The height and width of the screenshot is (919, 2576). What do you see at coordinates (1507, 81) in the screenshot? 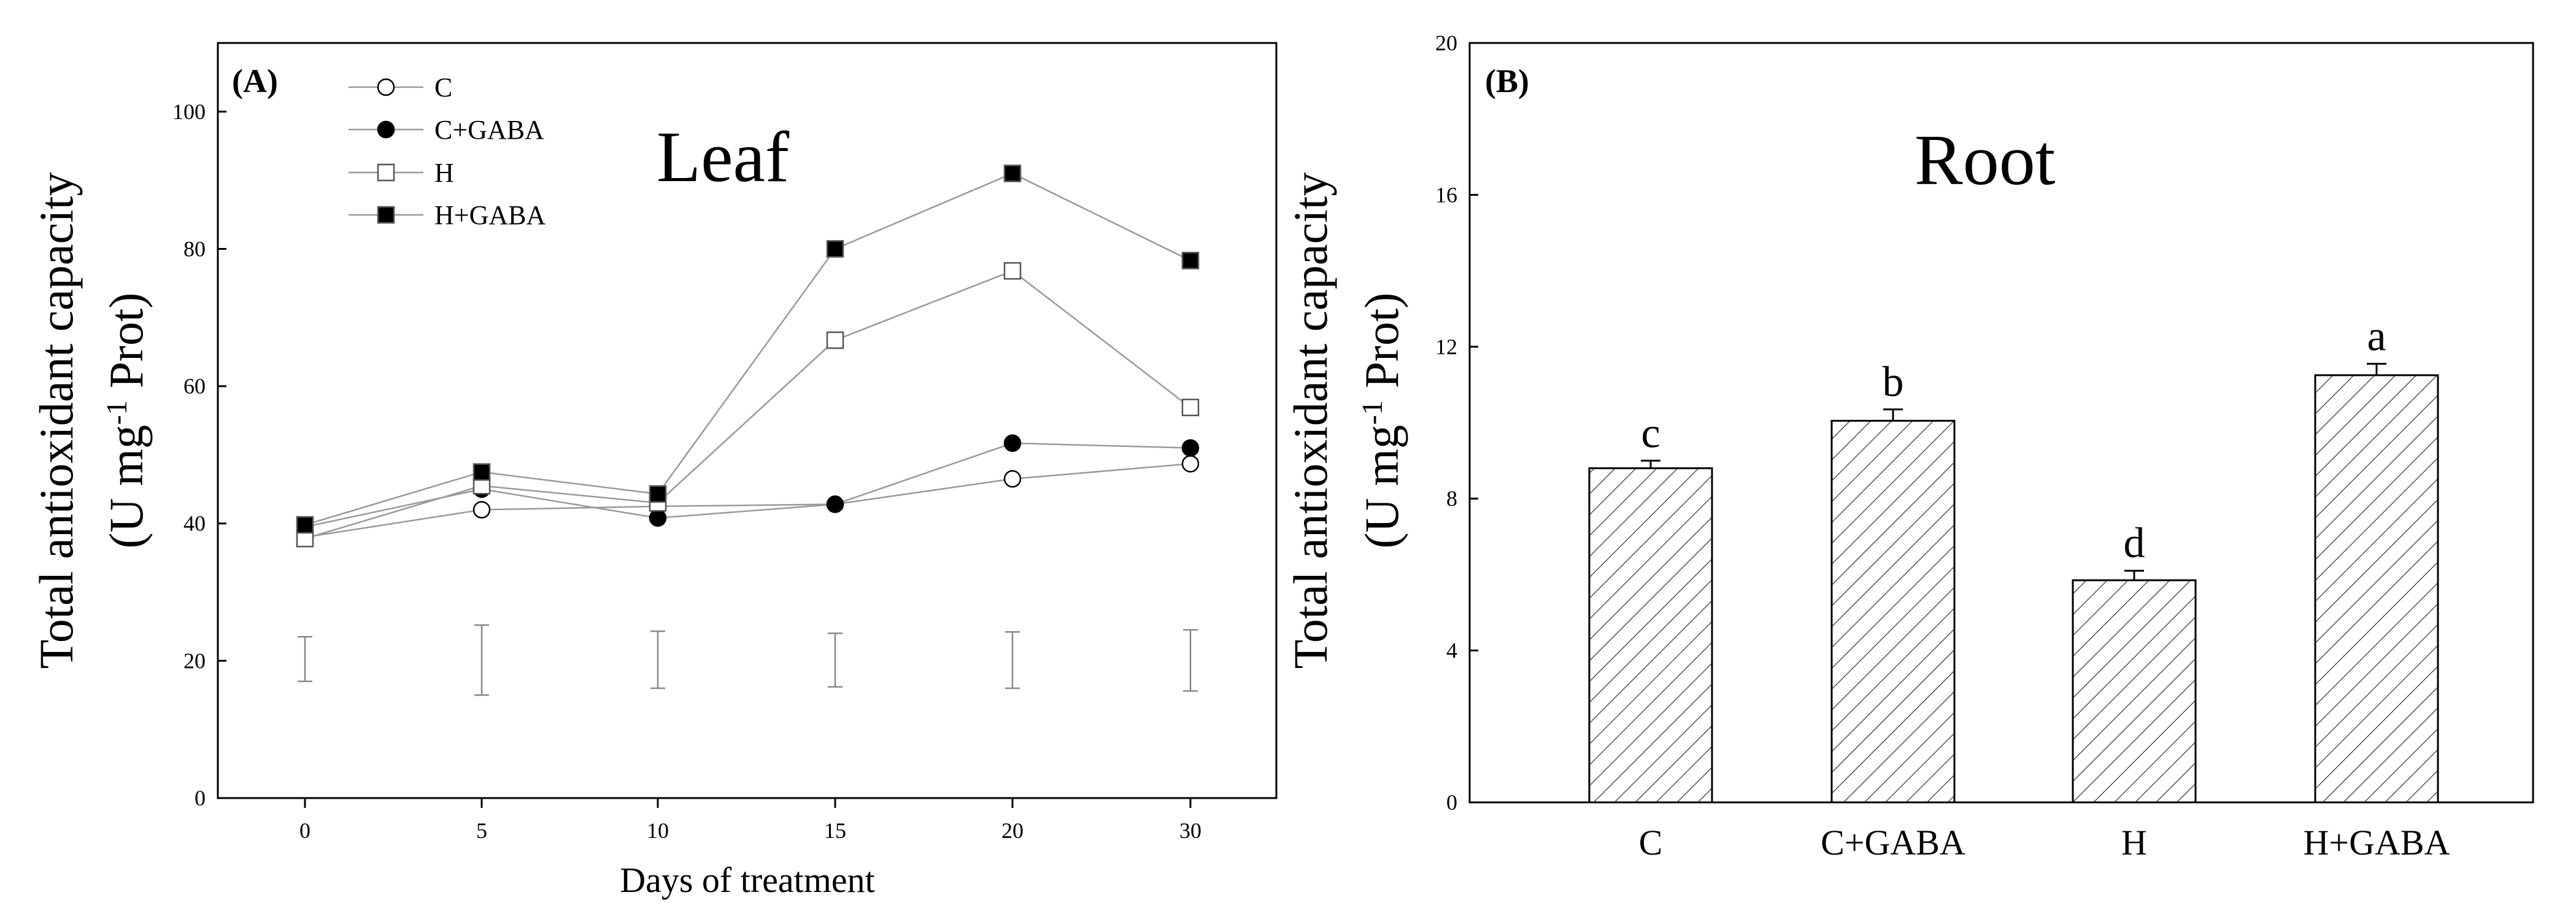
I see `panel-b-label: (B)` at bounding box center [1507, 81].